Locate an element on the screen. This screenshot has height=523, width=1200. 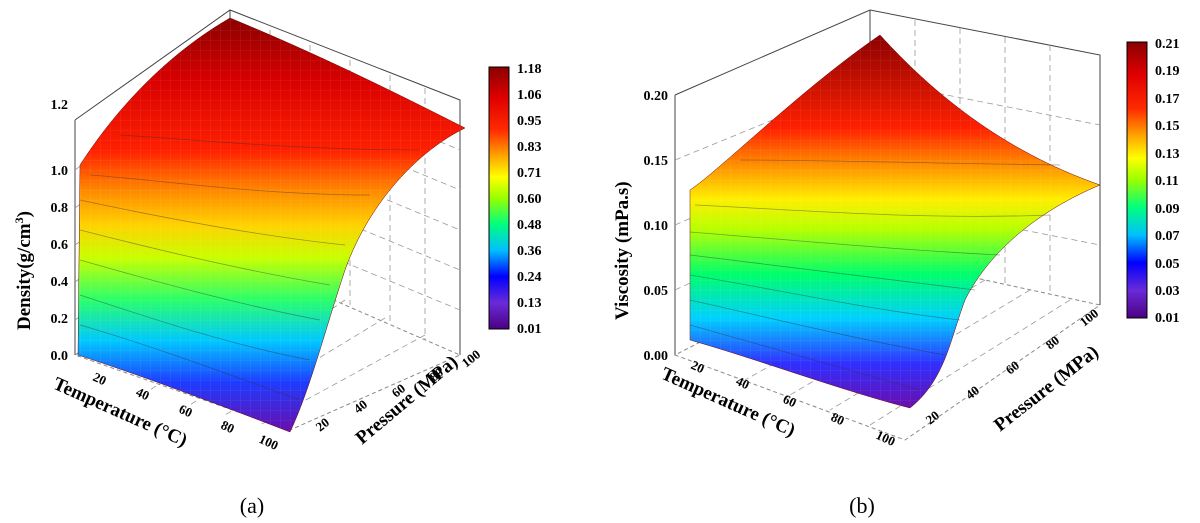
panel-a-x-axis: 20 40 60 80 100 is located at coordinates (186, 411).